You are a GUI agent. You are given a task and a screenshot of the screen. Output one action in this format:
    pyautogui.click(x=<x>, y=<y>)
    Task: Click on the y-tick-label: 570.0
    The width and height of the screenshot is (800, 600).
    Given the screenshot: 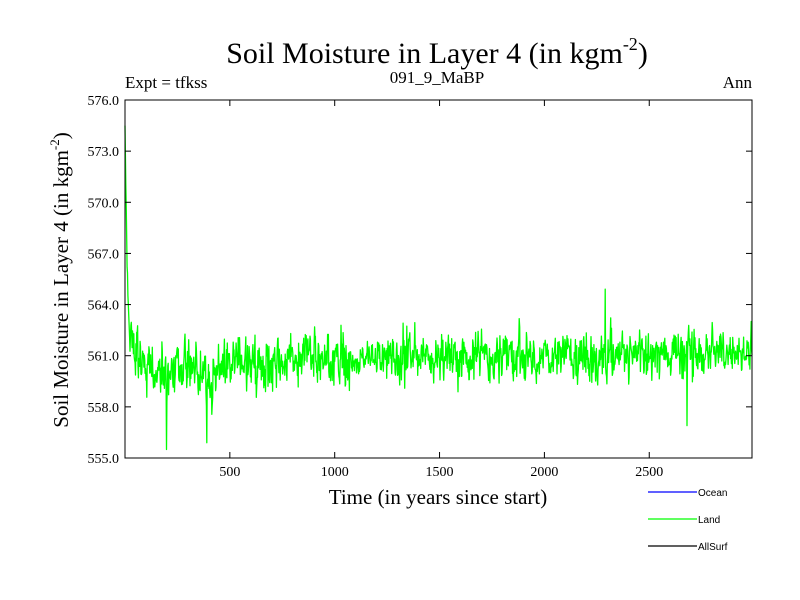 What is the action you would take?
    pyautogui.click(x=104, y=203)
    